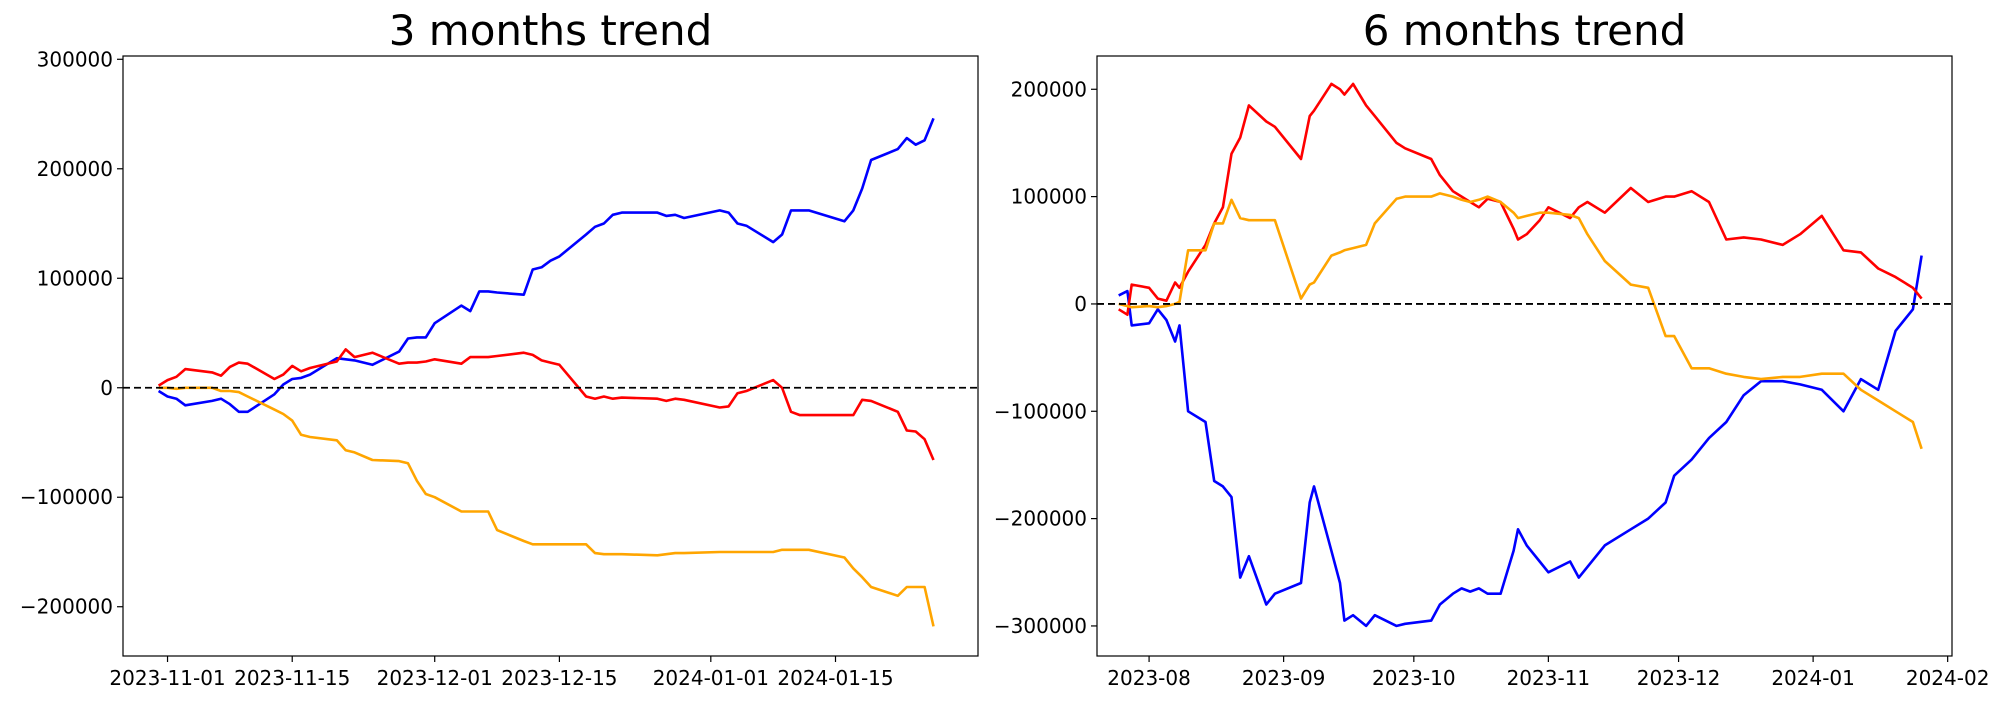 The height and width of the screenshot is (705, 2000). I want to click on x-tick-label: 2023-08, so click(1149, 678).